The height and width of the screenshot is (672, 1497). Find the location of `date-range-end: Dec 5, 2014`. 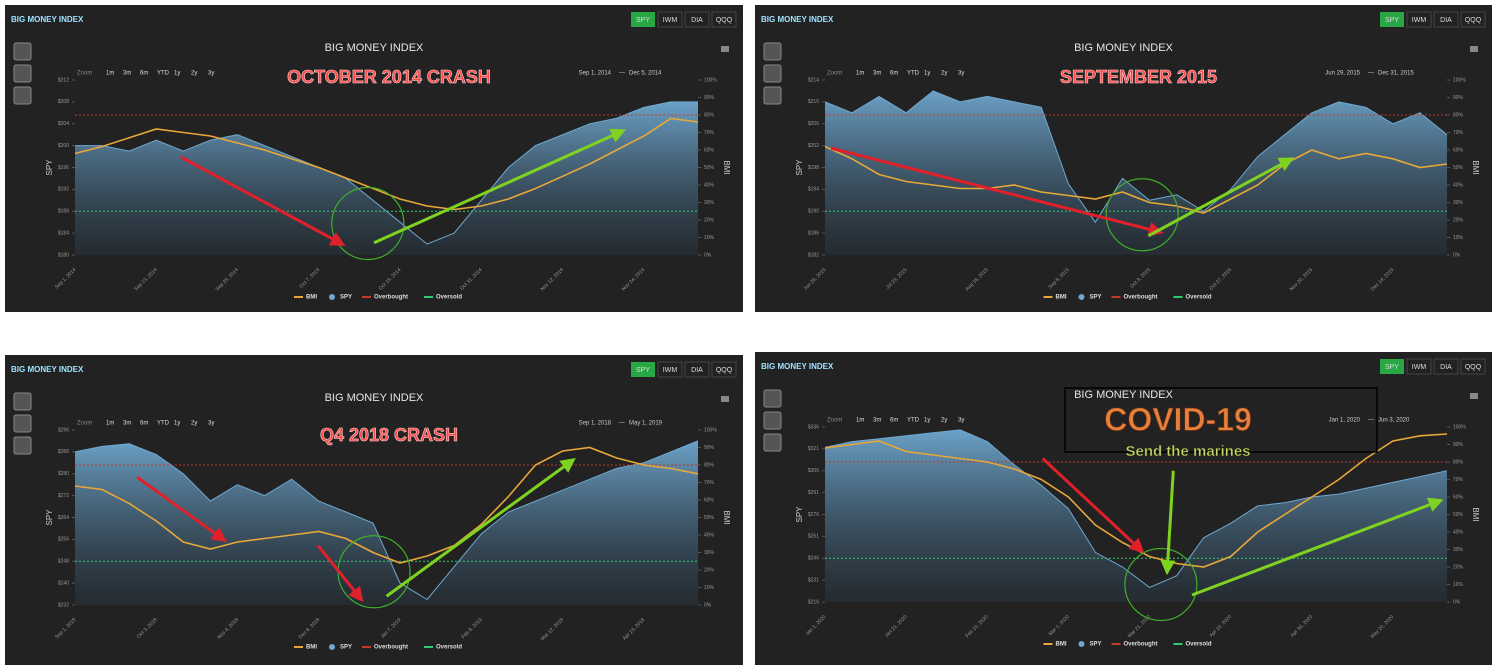

date-range-end: Dec 5, 2014 is located at coordinates (645, 74).